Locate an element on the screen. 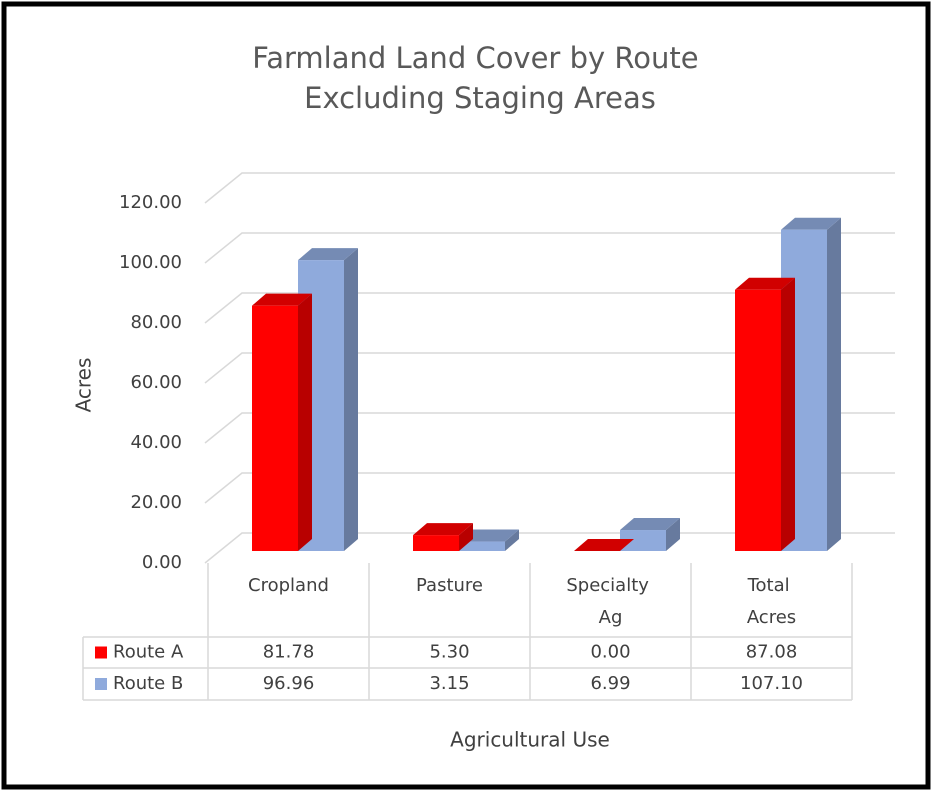 This screenshot has height=791, width=934. table-value: 0.00 is located at coordinates (610, 652).